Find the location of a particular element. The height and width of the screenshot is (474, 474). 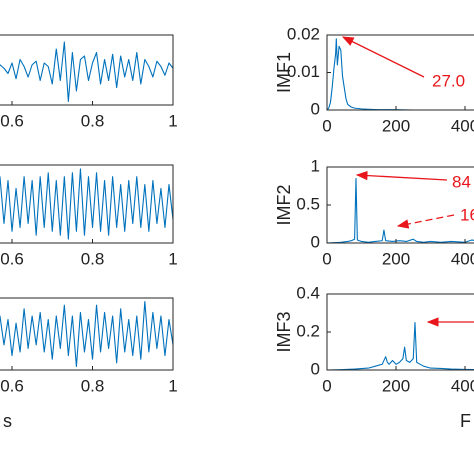

annotation-text: 84 is located at coordinates (461, 181).